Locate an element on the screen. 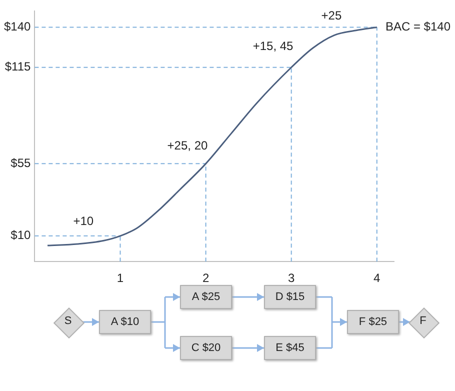 The width and height of the screenshot is (455, 391). annotation: +25, 20 is located at coordinates (187, 145).